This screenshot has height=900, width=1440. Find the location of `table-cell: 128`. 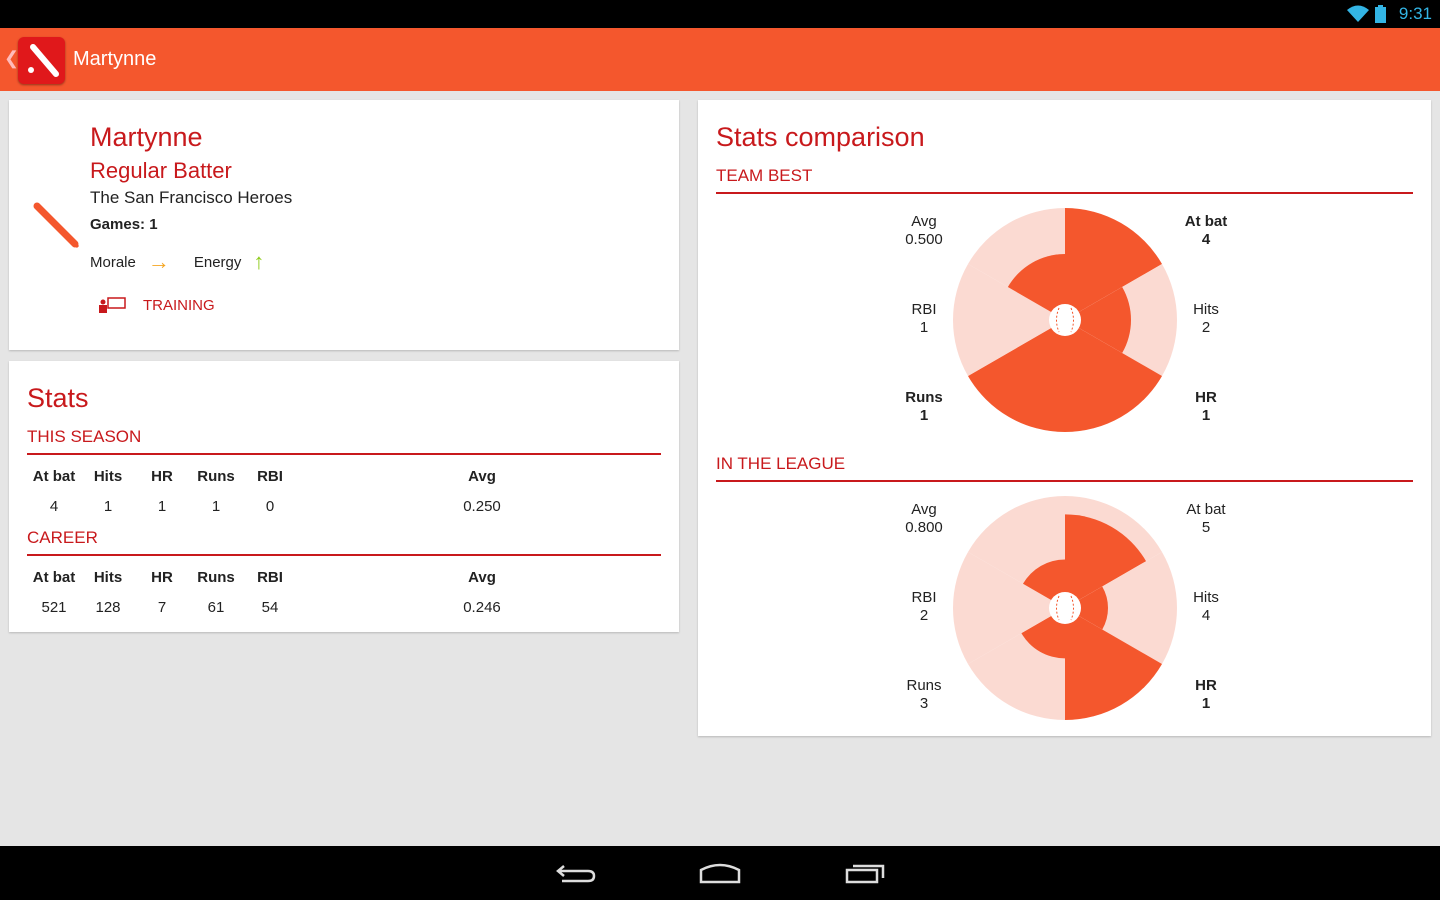

table-cell: 128 is located at coordinates (108, 607).